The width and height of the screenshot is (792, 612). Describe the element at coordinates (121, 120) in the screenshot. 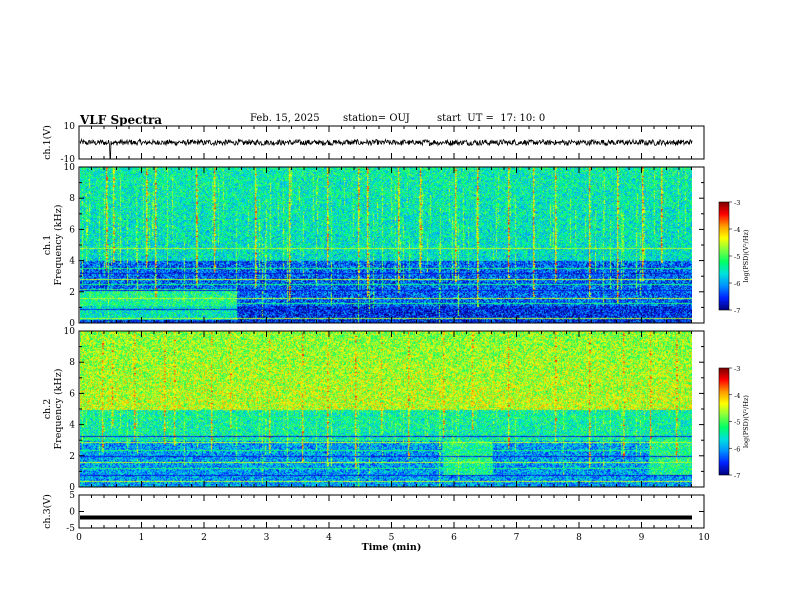

I see `figure-title: VLF Spectra` at that location.